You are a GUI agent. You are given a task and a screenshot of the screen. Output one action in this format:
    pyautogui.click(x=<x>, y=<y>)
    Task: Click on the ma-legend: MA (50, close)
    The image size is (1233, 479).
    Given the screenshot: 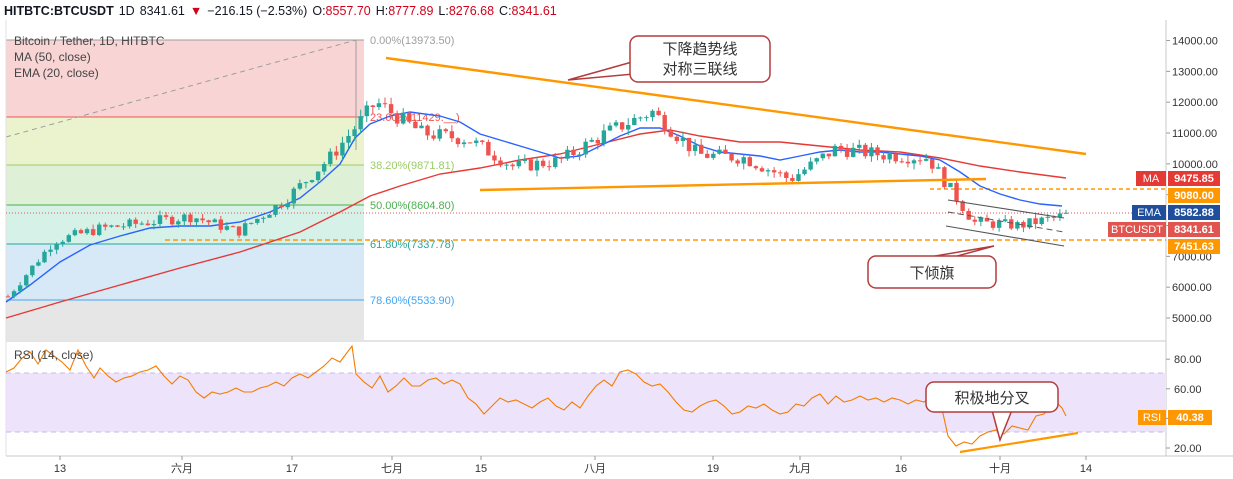 What is the action you would take?
    pyautogui.click(x=52, y=57)
    